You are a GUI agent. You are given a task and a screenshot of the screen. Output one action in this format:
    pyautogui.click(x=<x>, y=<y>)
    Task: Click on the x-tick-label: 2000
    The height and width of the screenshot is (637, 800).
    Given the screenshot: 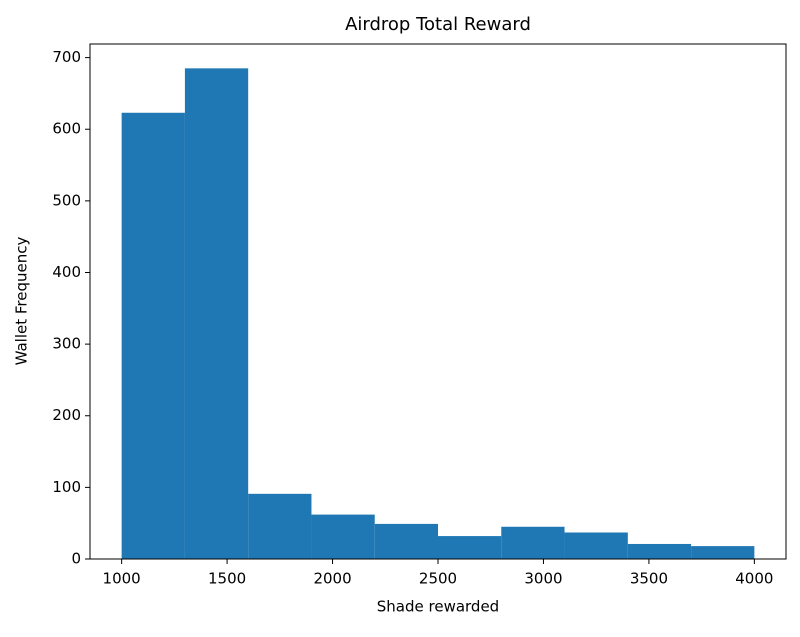 What is the action you would take?
    pyautogui.click(x=332, y=579)
    